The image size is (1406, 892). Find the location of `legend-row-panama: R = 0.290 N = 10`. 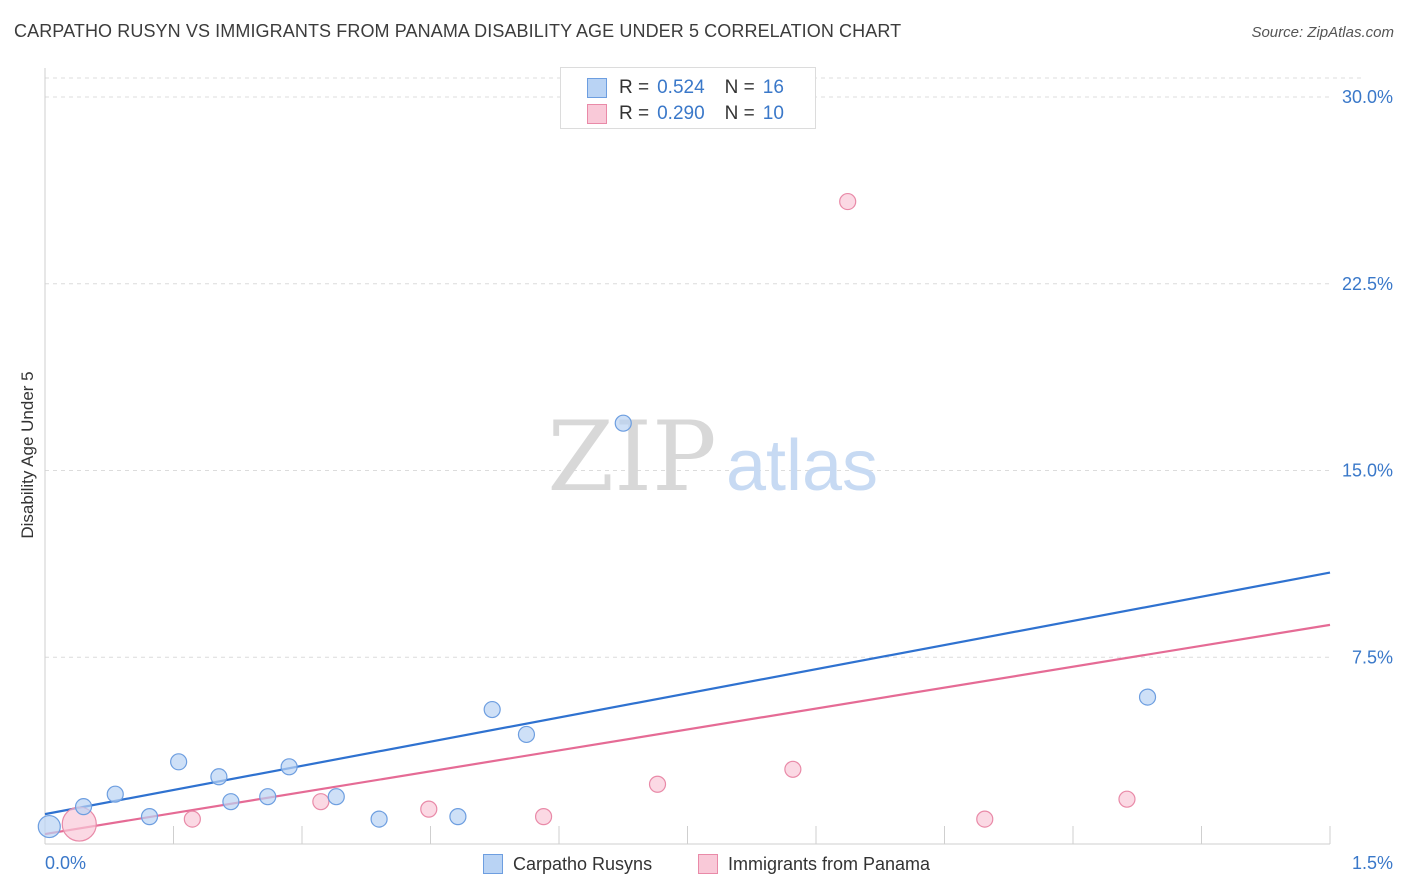

legend-row-panama: R = 0.290 N = 10 is located at coordinates (685, 114).